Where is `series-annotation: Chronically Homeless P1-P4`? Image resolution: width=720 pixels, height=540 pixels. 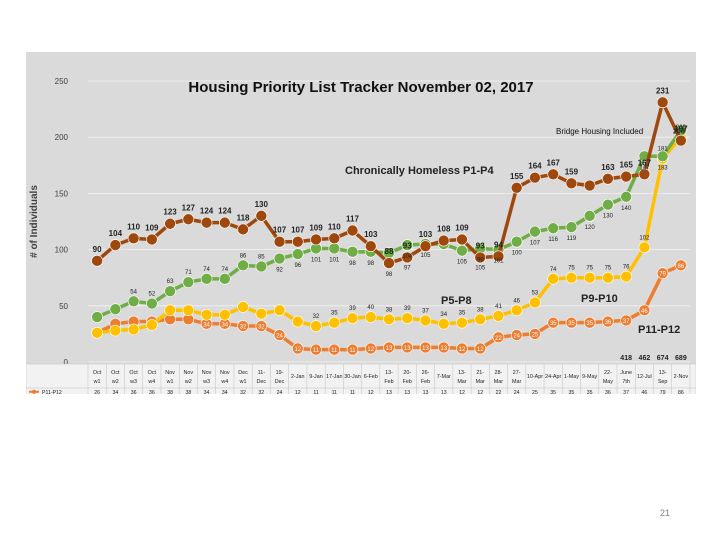
series-annotation: Chronically Homeless P1-P4 is located at coordinates (419, 171).